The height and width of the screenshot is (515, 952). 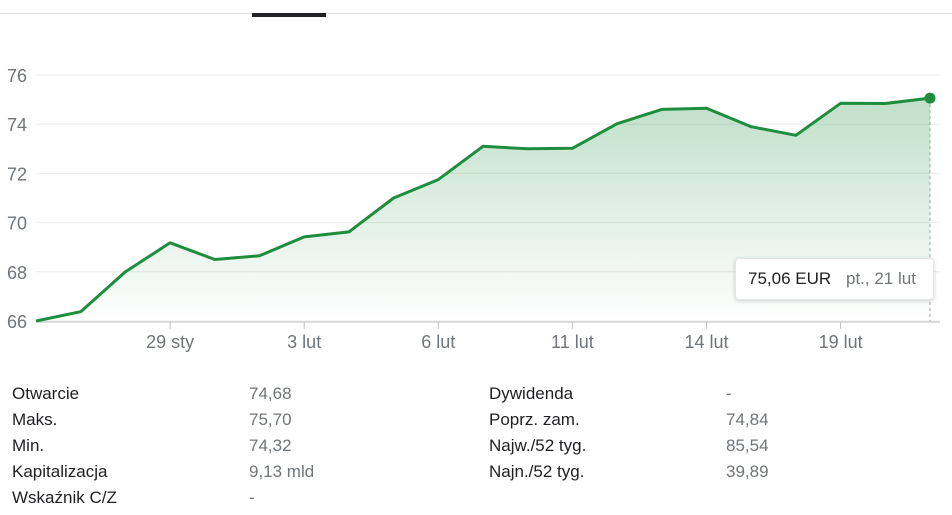 I want to click on stat-value: 74,32, so click(x=270, y=445).